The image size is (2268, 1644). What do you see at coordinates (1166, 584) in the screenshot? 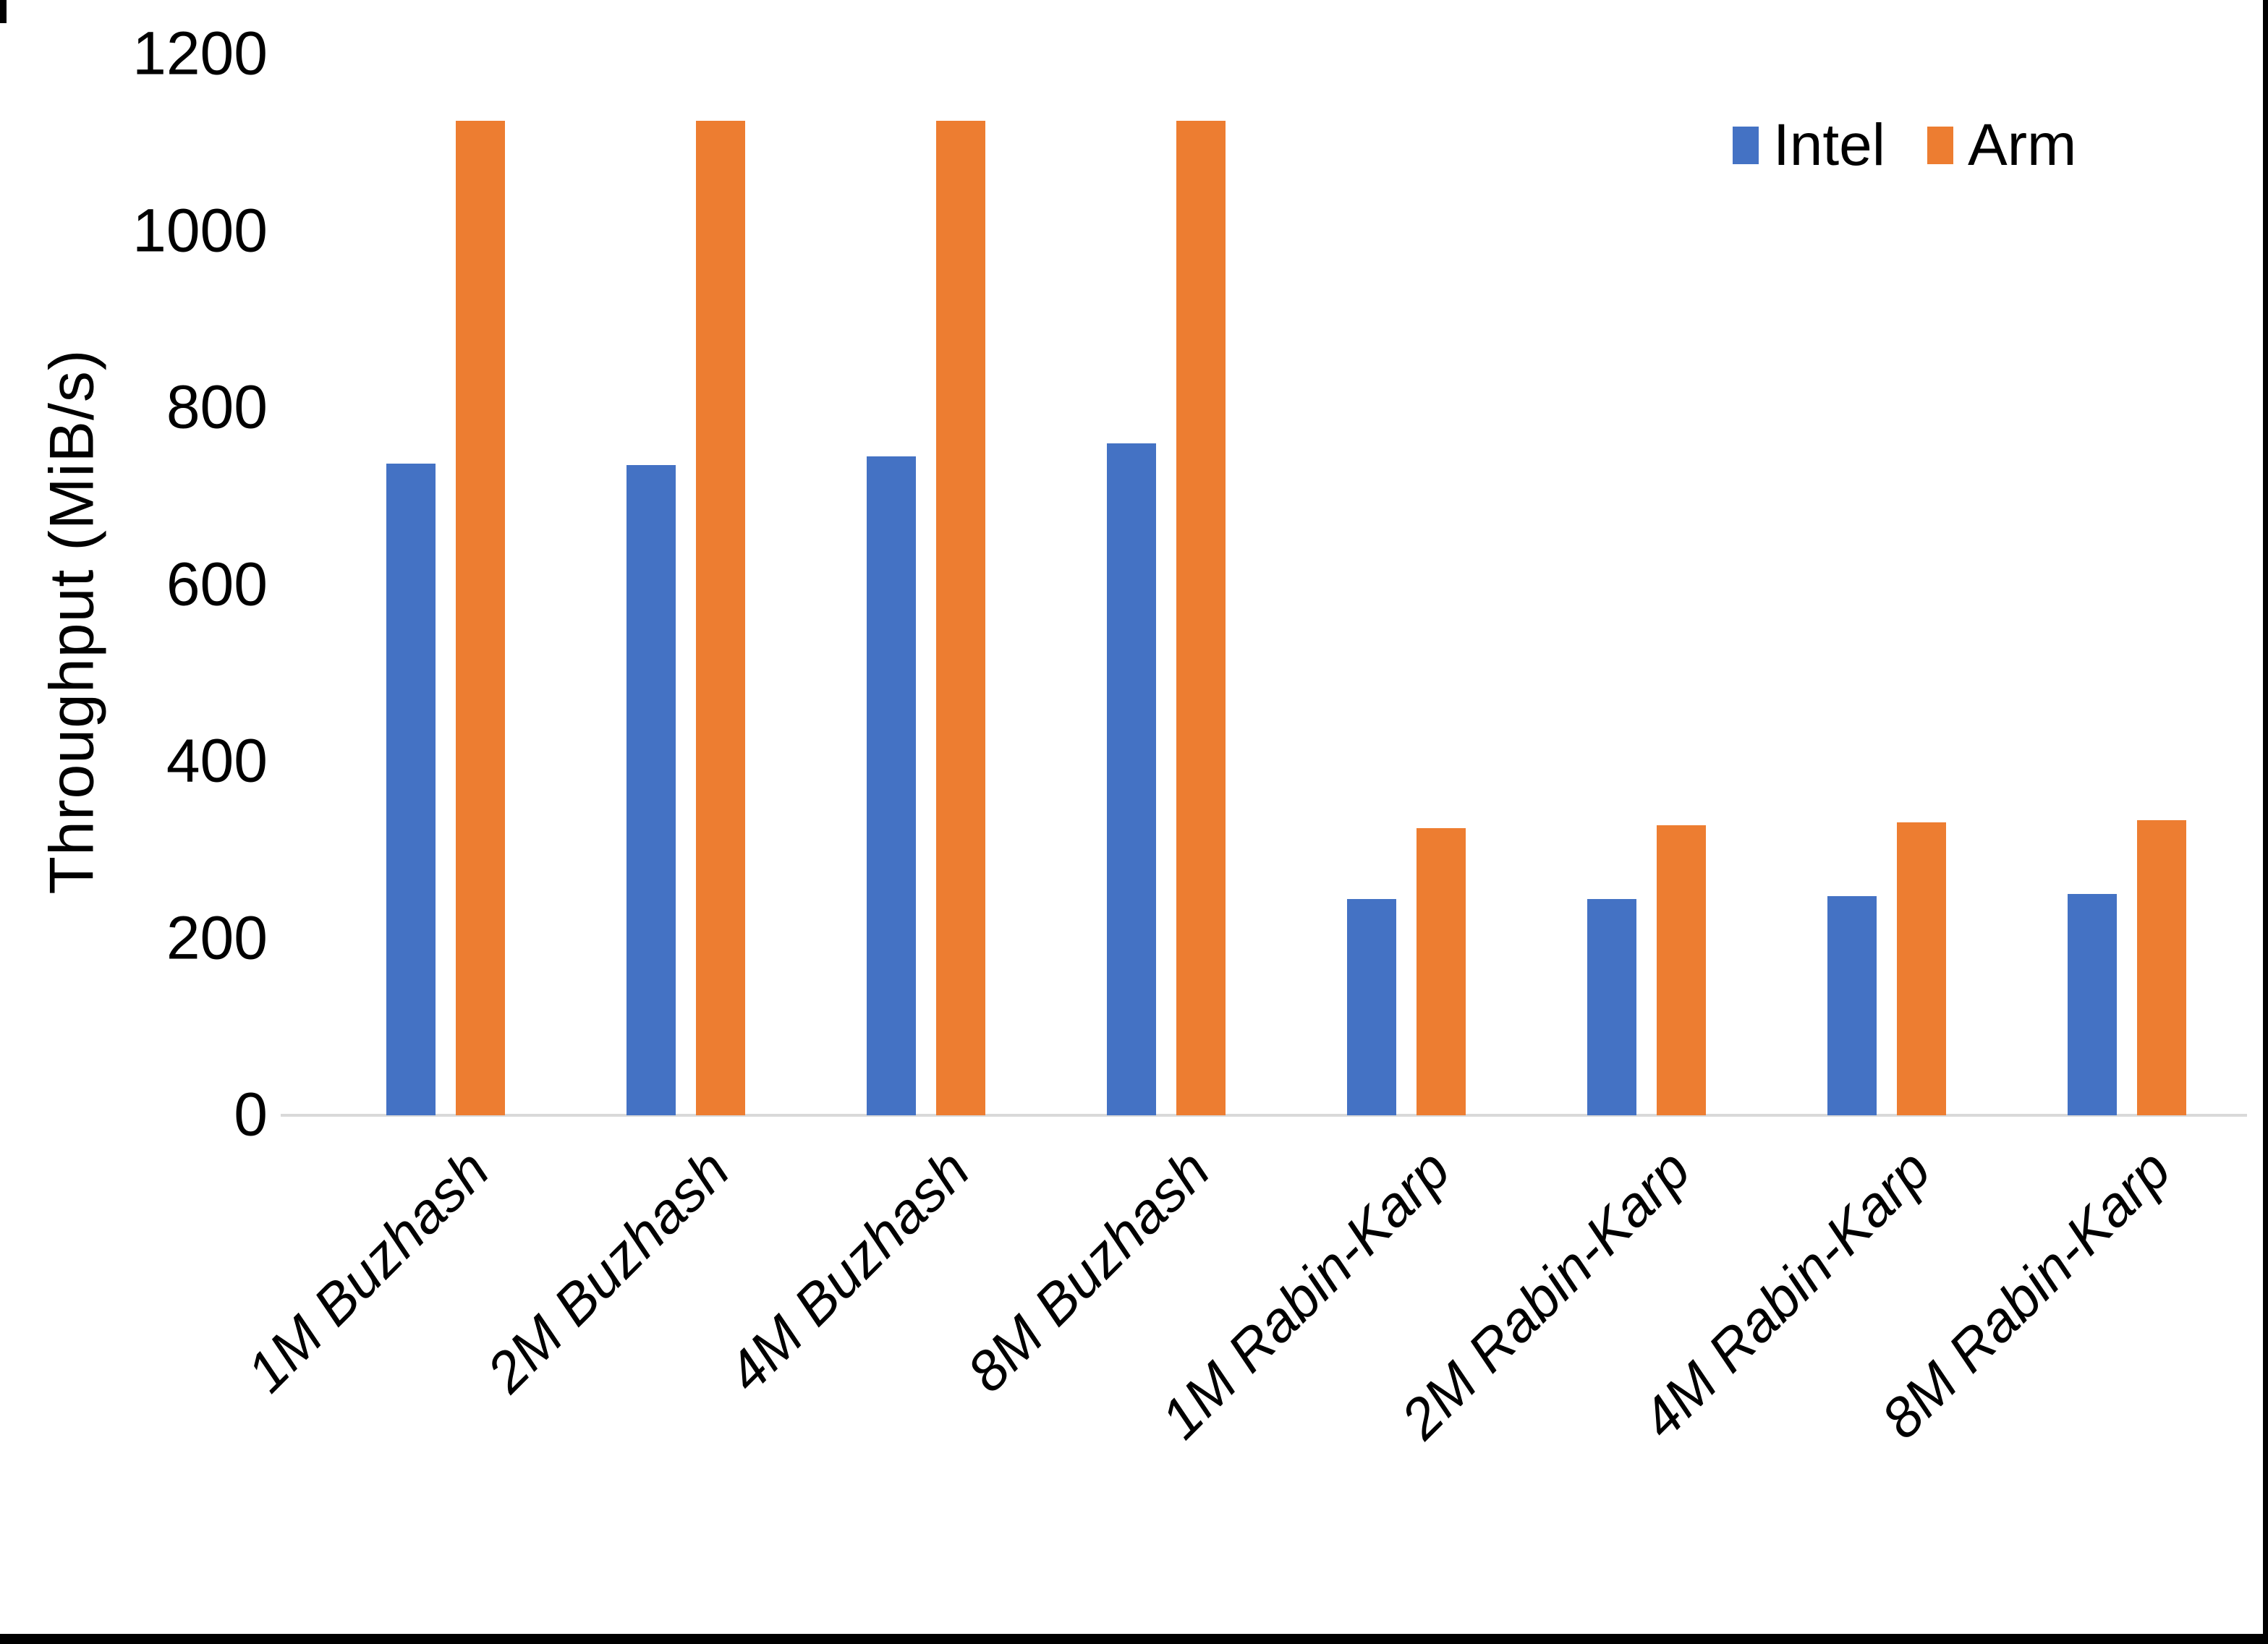
I see `category-group-8m-buzhash` at bounding box center [1166, 584].